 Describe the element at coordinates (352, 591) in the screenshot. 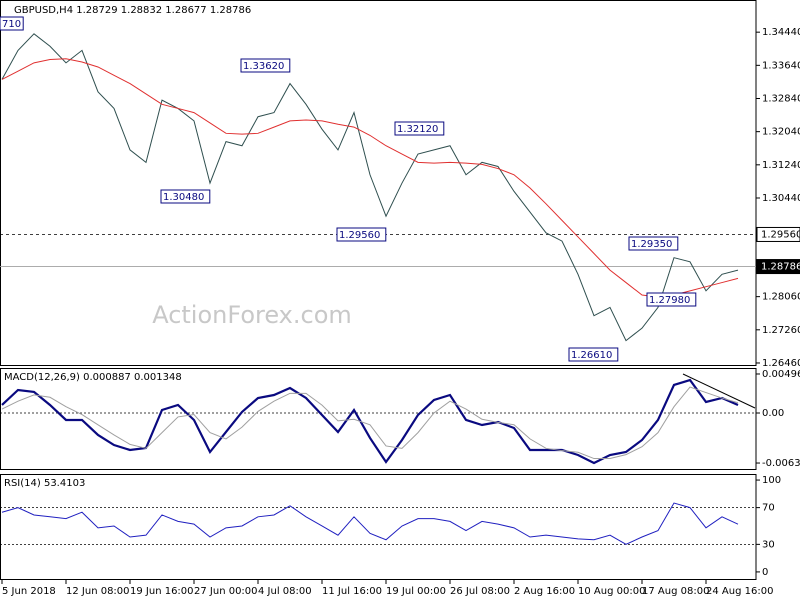

I see `x-tick-label: 11 Jul 16:00` at that location.